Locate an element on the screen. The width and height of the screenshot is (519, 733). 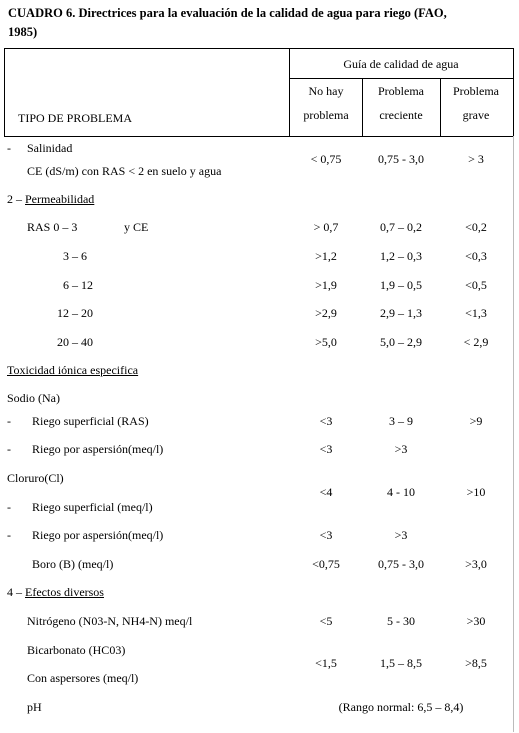
bicarbonato-label: Bicarbonato (HC03) is located at coordinates (76, 650).